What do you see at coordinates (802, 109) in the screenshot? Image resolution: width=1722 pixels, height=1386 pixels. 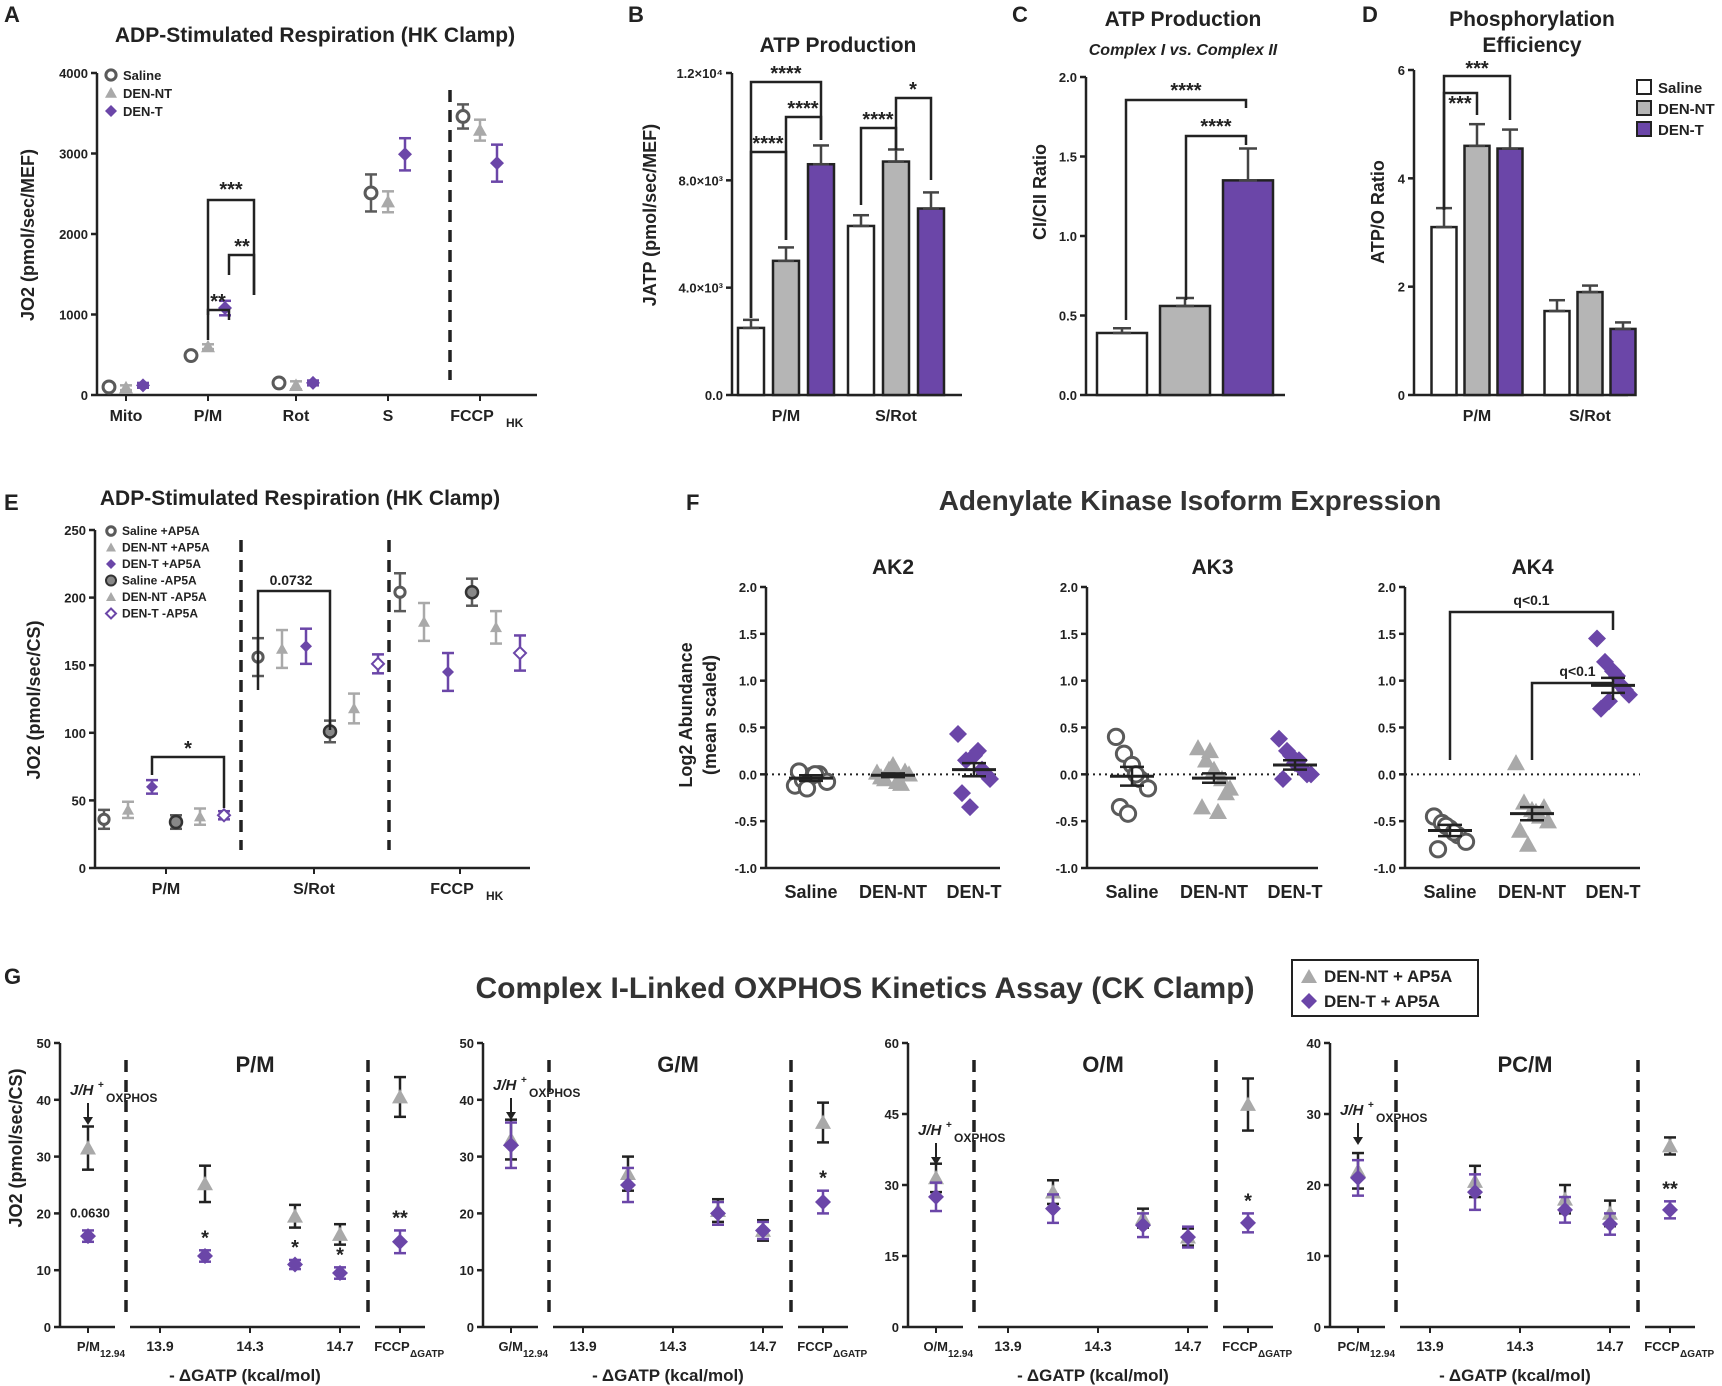 I see `panel-b-sig-2: ****` at bounding box center [802, 109].